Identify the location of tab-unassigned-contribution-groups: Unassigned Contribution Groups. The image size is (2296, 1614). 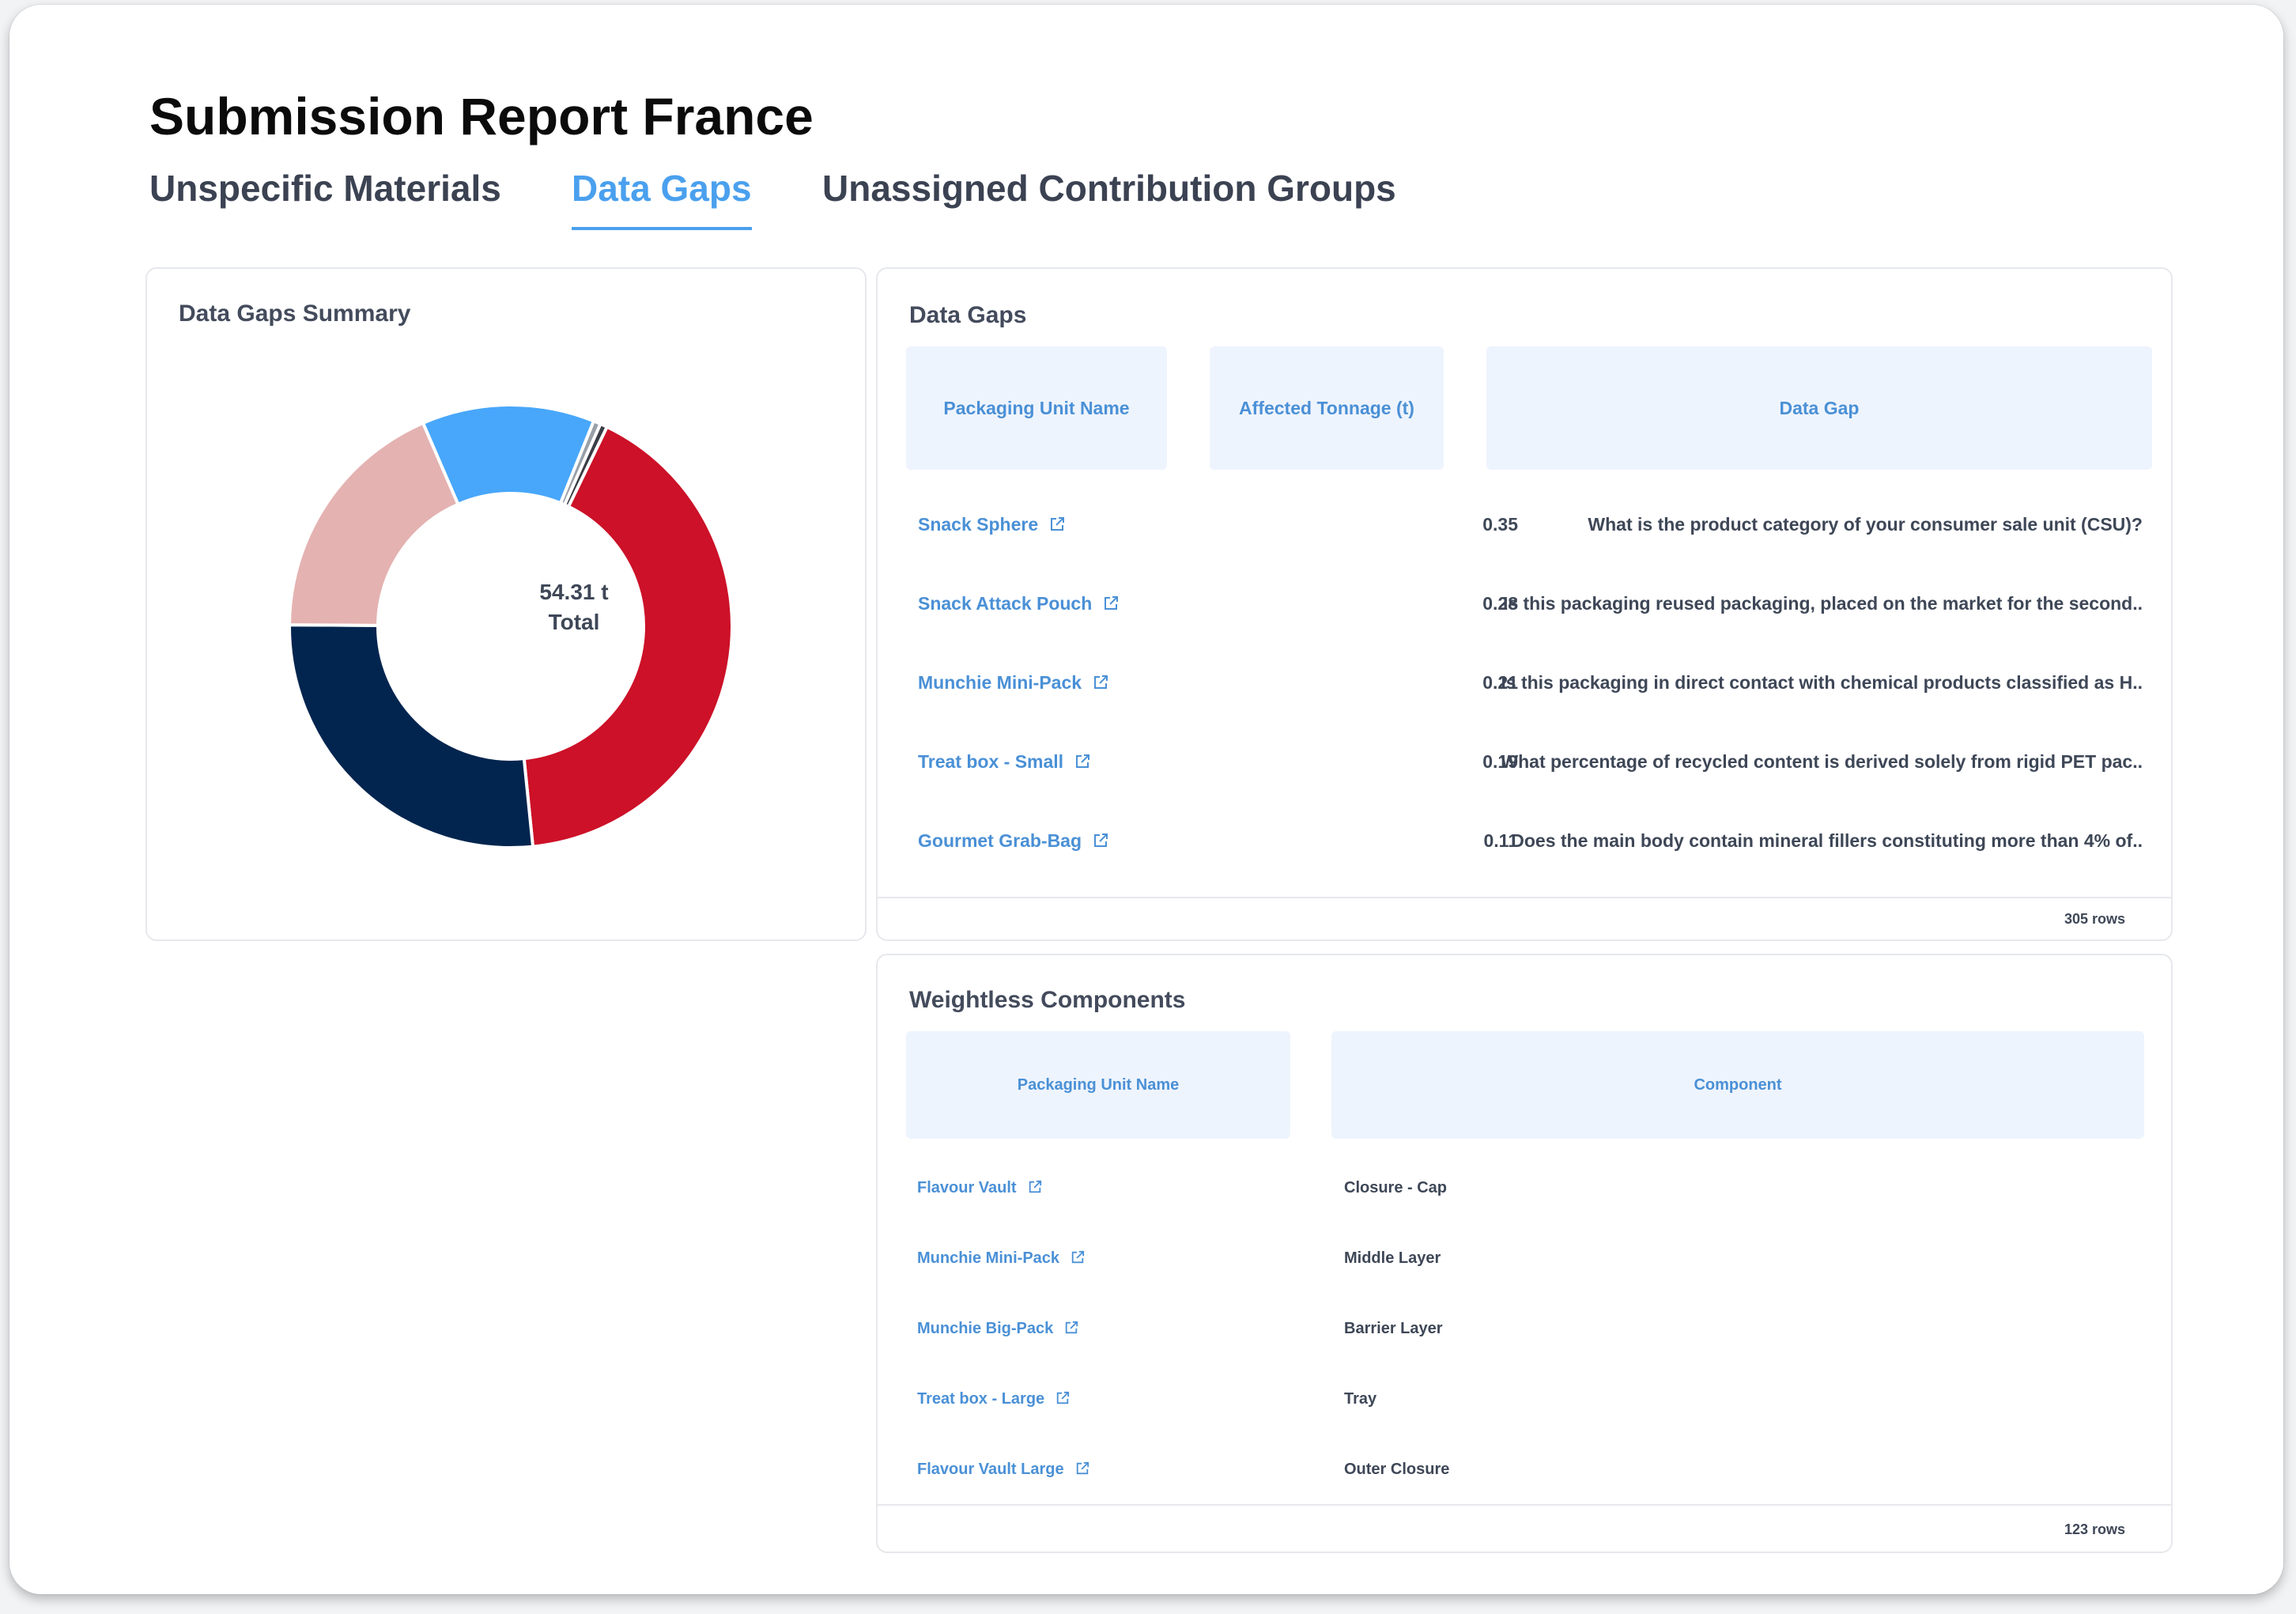
(1109, 188).